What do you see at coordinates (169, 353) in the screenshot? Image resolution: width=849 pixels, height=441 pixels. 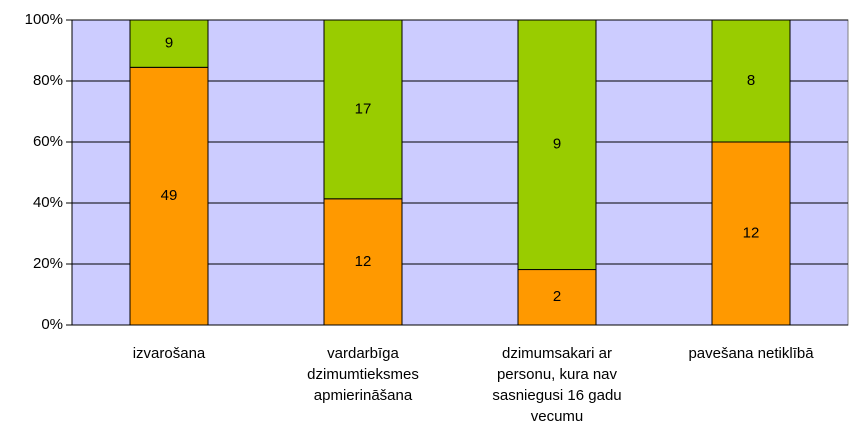 I see `x-tick-label: izvarošana` at bounding box center [169, 353].